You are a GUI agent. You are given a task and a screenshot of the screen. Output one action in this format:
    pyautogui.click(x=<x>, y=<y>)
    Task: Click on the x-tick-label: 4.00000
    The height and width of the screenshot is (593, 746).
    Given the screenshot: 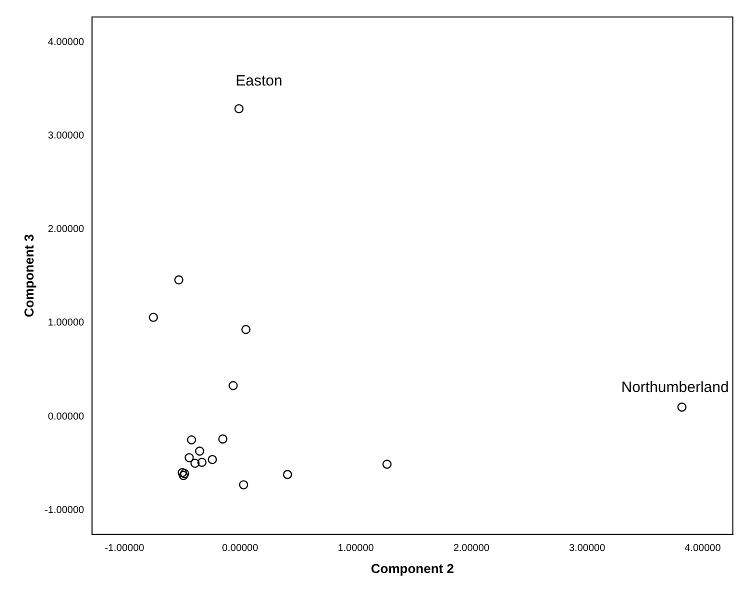 What is the action you would take?
    pyautogui.click(x=703, y=548)
    